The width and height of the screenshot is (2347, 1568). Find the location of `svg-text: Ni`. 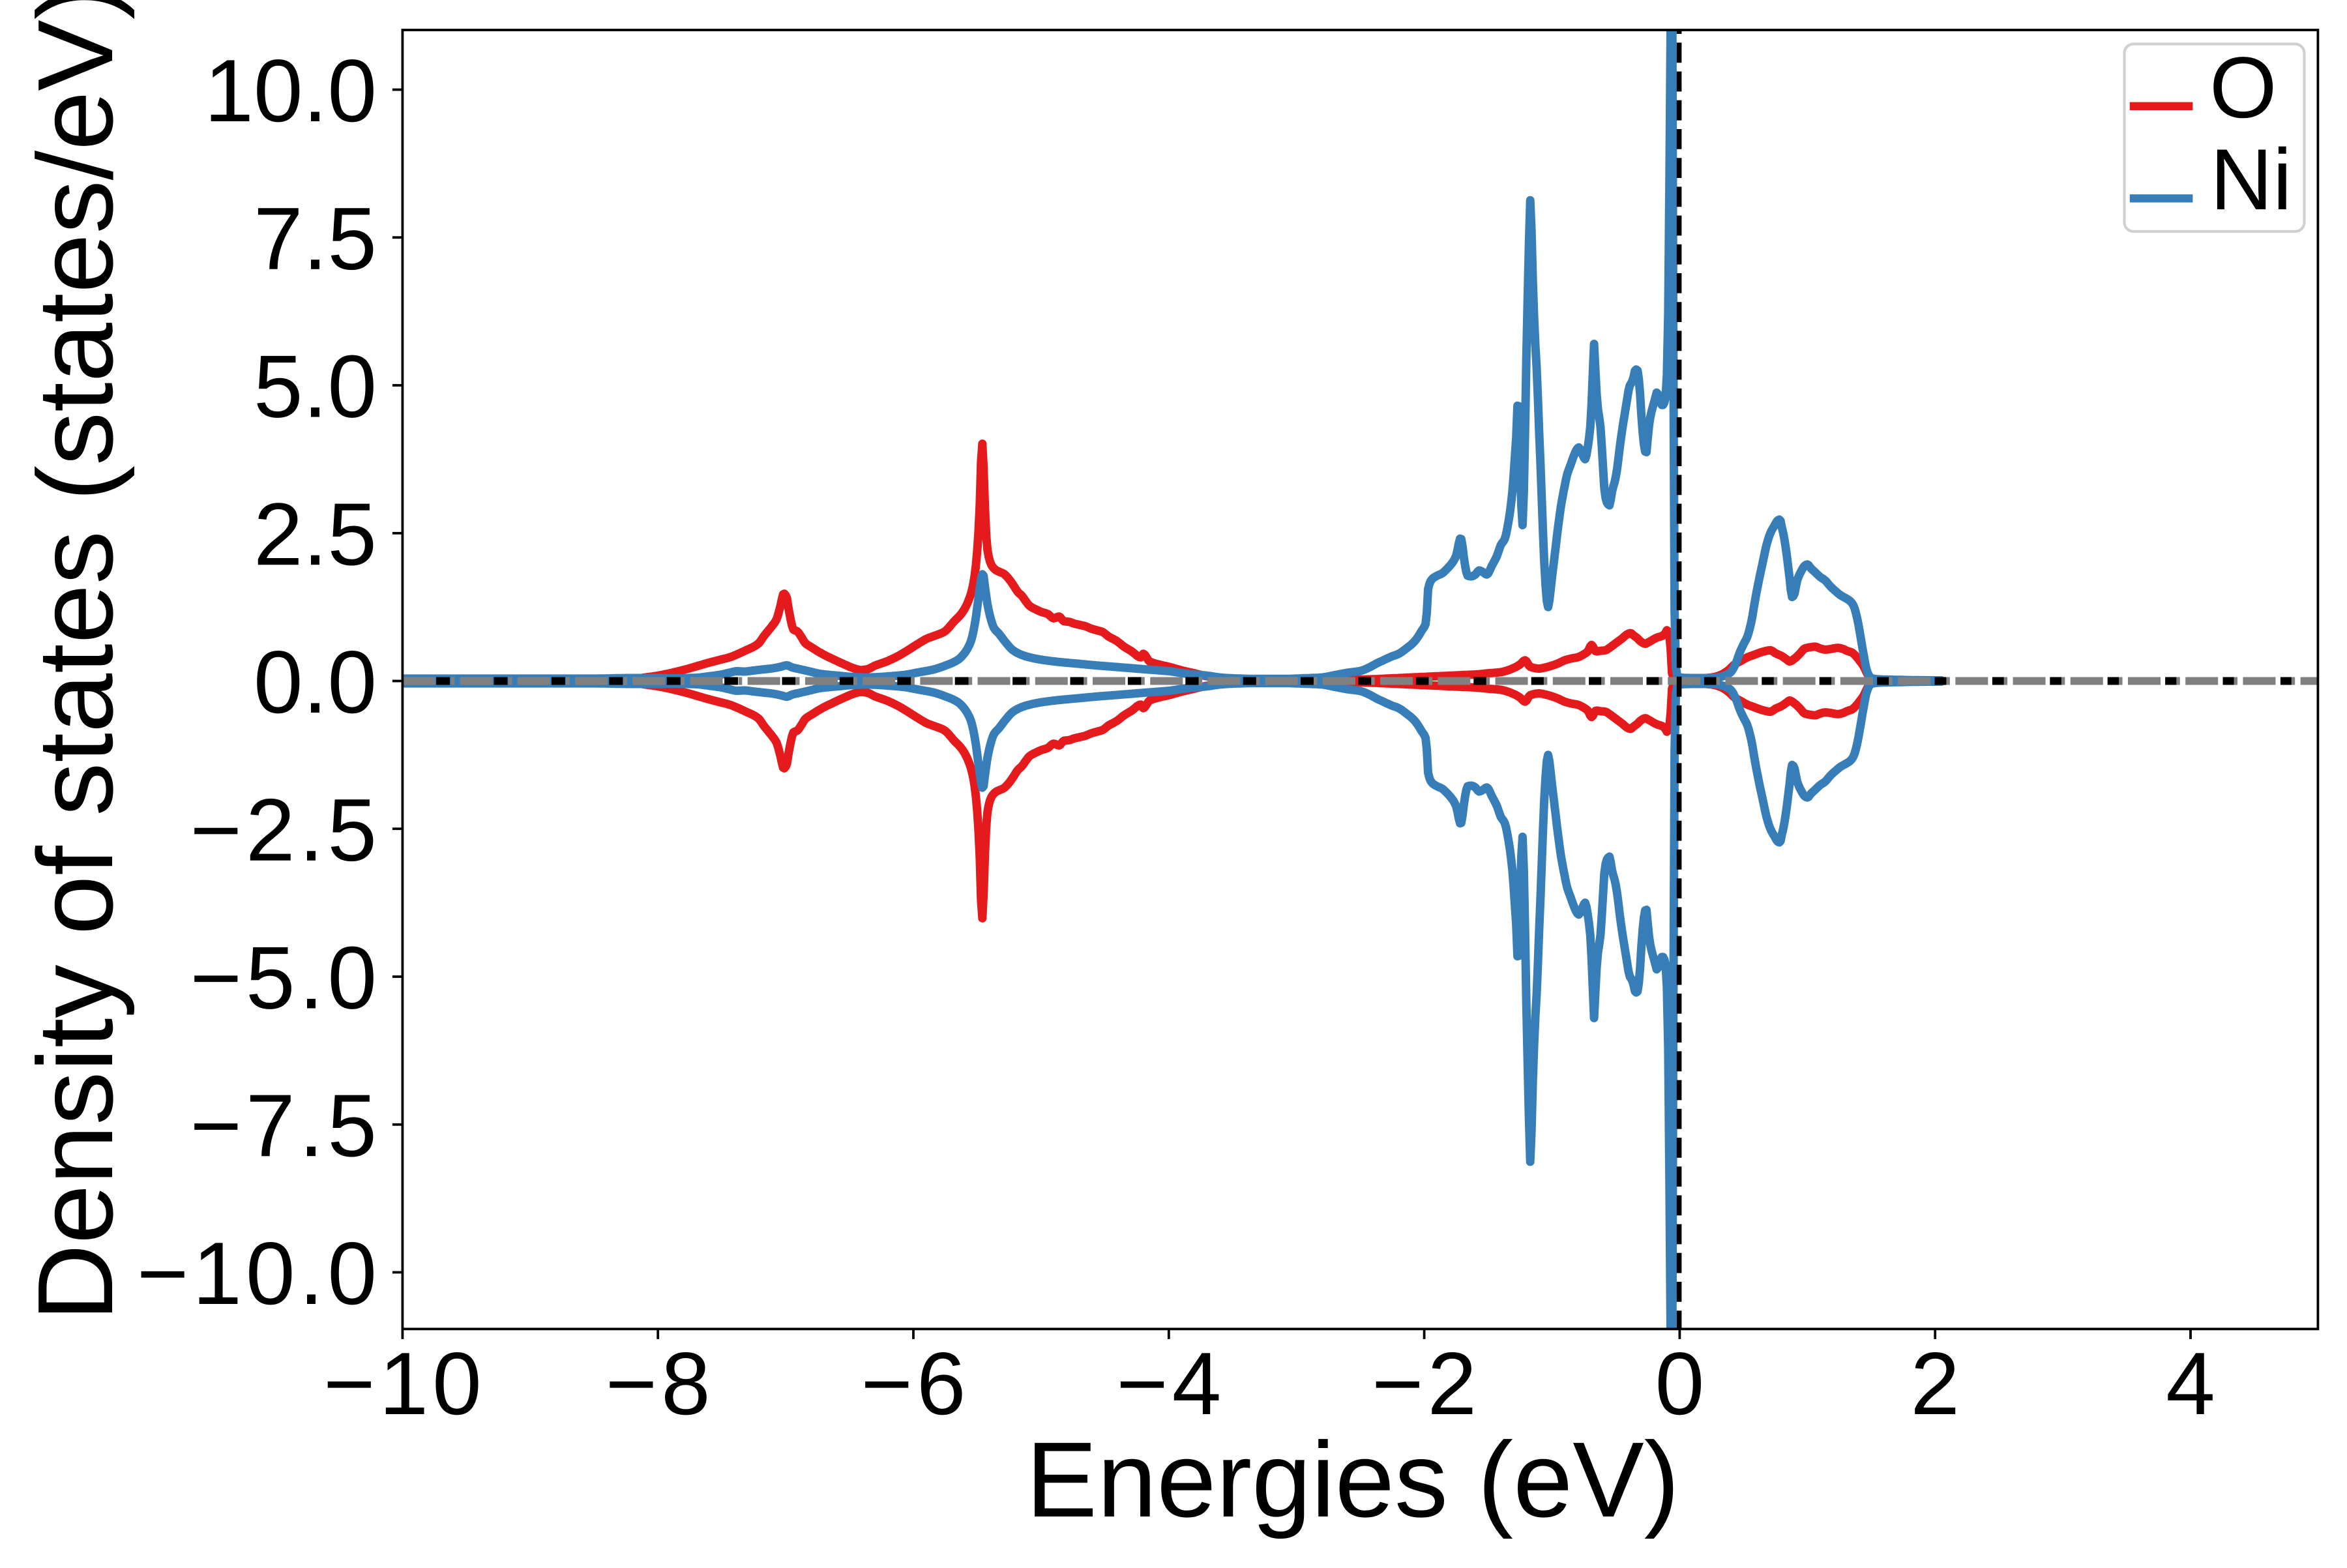

svg-text: Ni is located at coordinates (2251, 180).